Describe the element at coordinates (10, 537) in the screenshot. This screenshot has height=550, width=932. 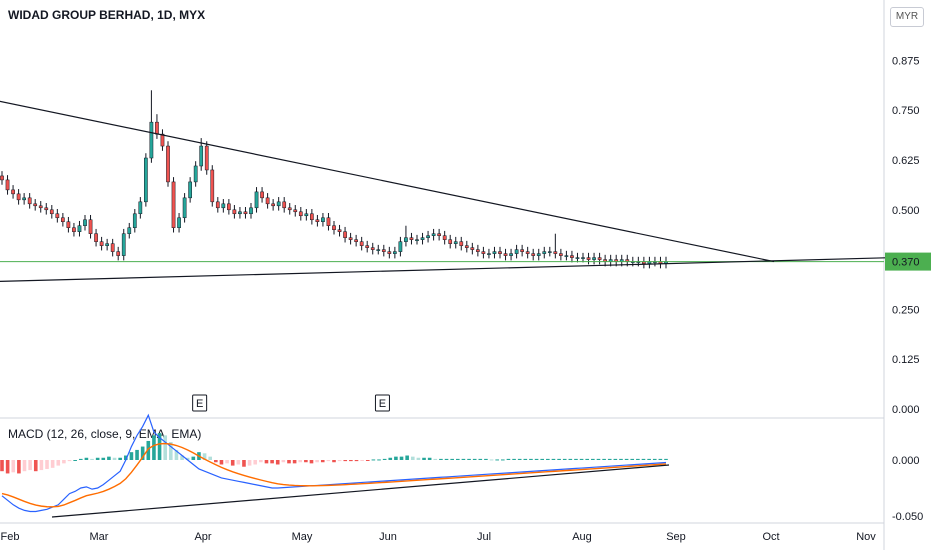
I see `time-tick-label: Feb` at that location.